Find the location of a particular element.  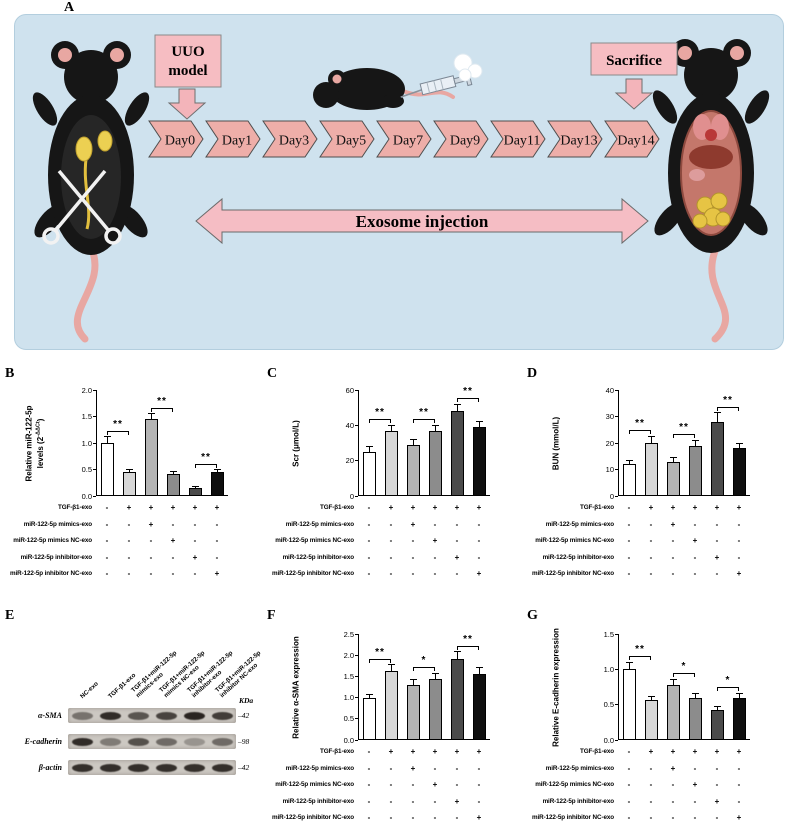

y-tick-label: 0 is located at coordinates (351, 496).